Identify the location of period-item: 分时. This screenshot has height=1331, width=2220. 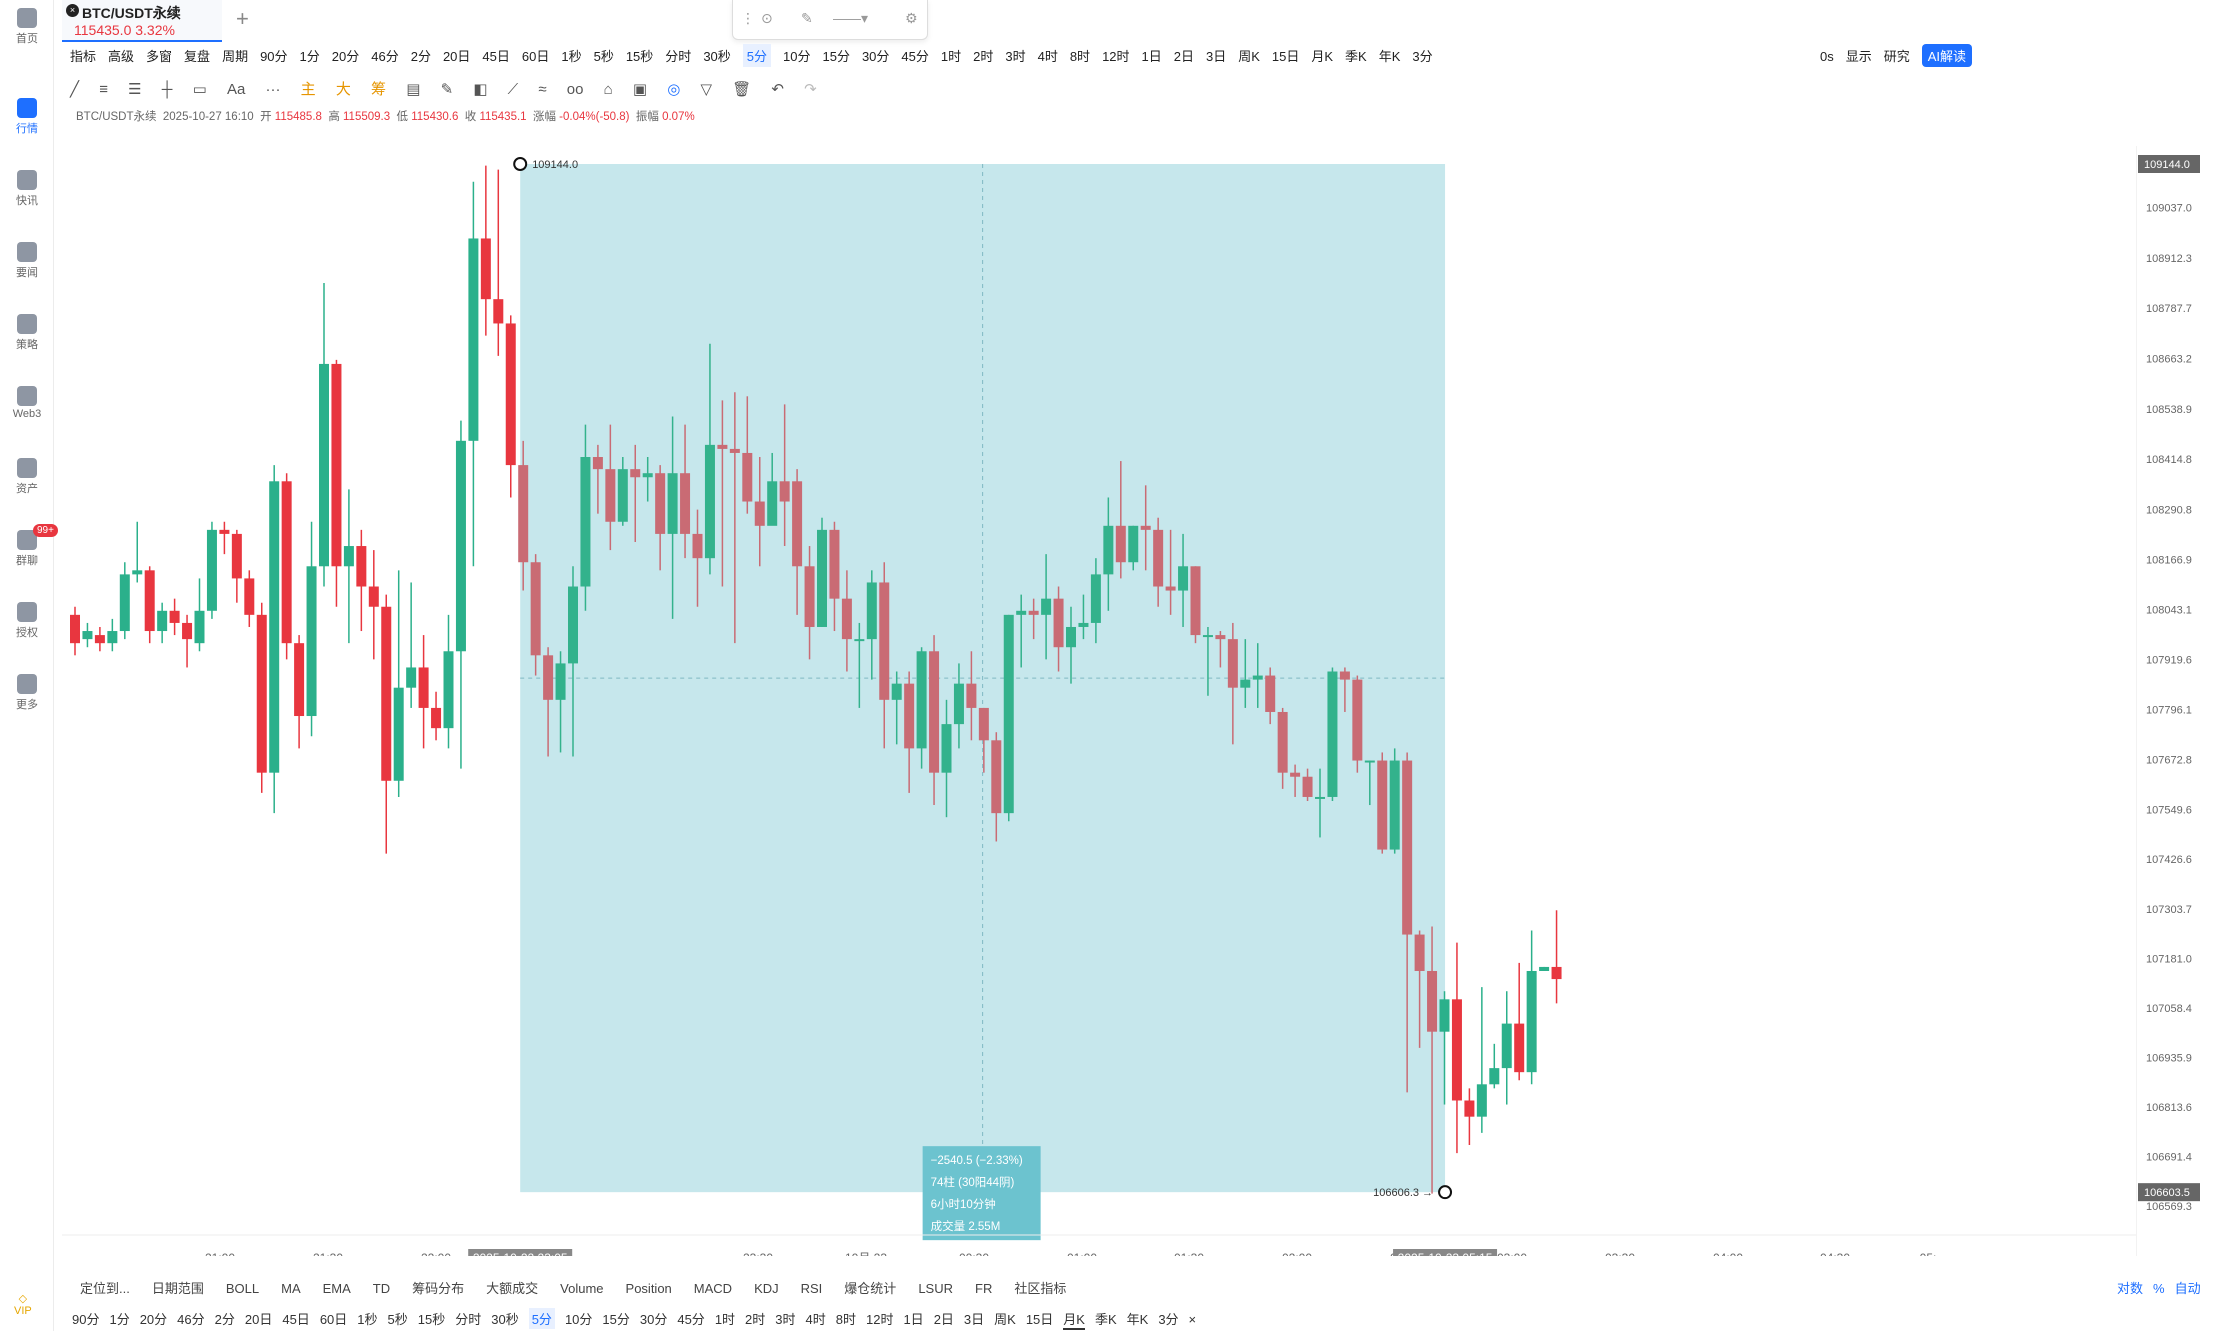
(468, 1319).